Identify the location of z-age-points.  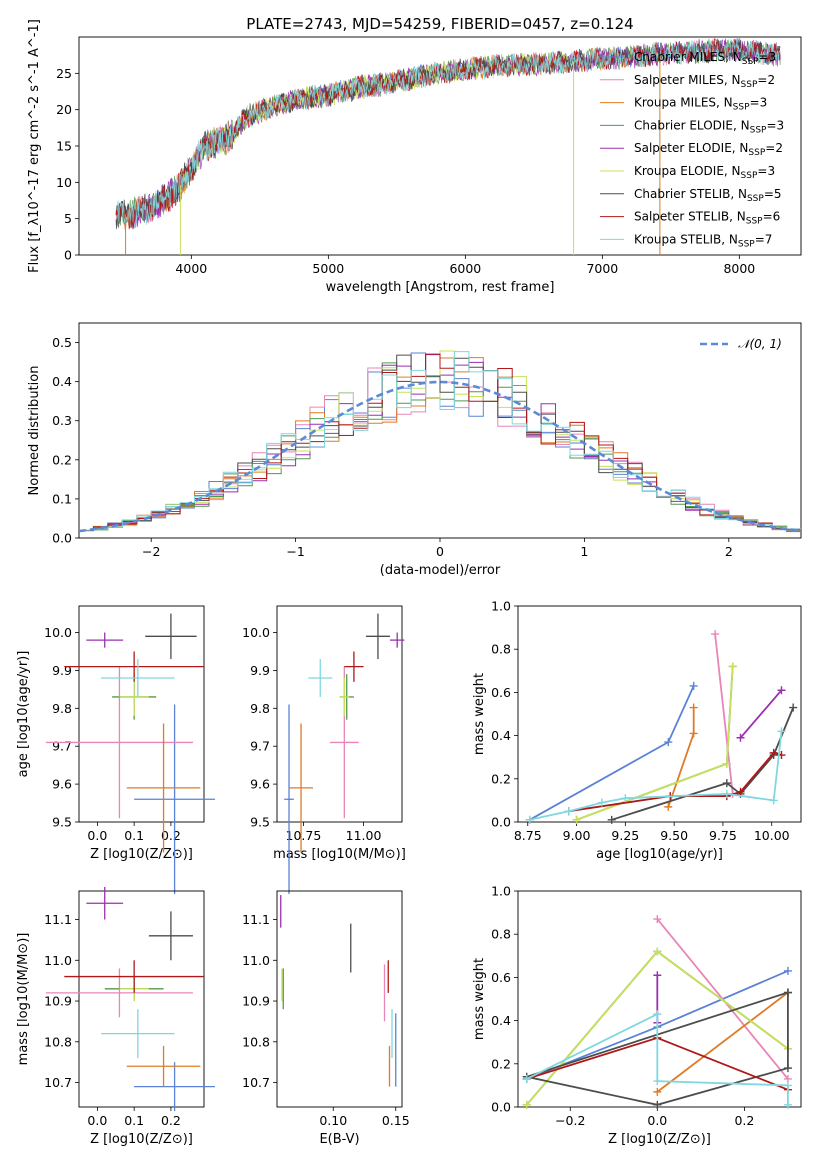
(130, 753).